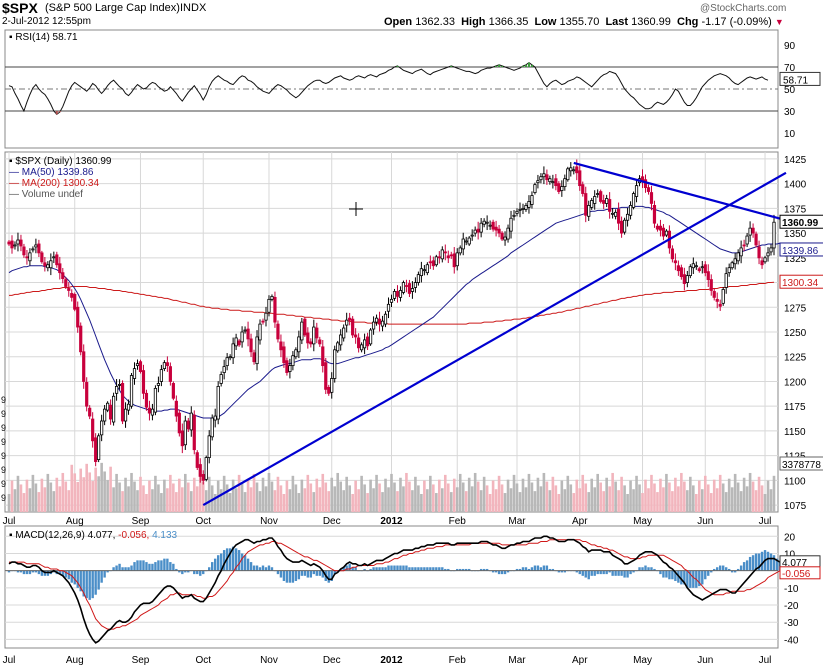 This screenshot has height=667, width=823. What do you see at coordinates (43, 37) in the screenshot?
I see `rsi-legend: ▪ RSI(14) 58.71` at bounding box center [43, 37].